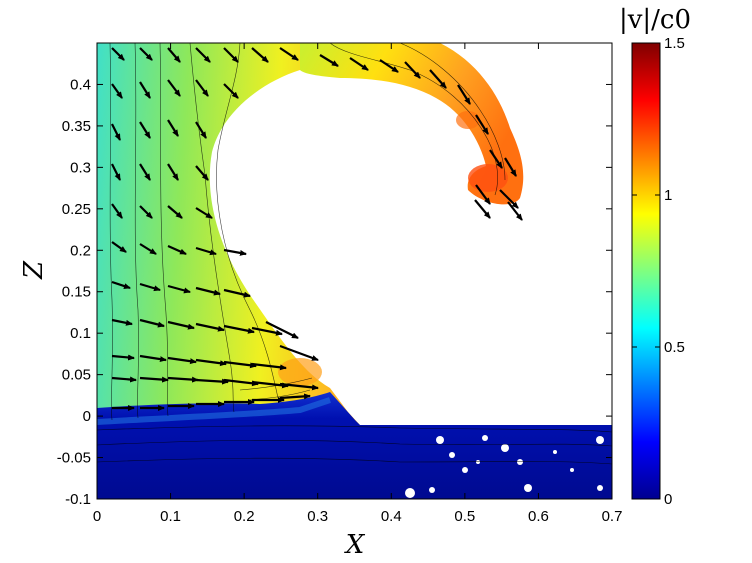 Image resolution: width=752 pixels, height=563 pixels. I want to click on x-tick-label: 0.1, so click(170, 516).